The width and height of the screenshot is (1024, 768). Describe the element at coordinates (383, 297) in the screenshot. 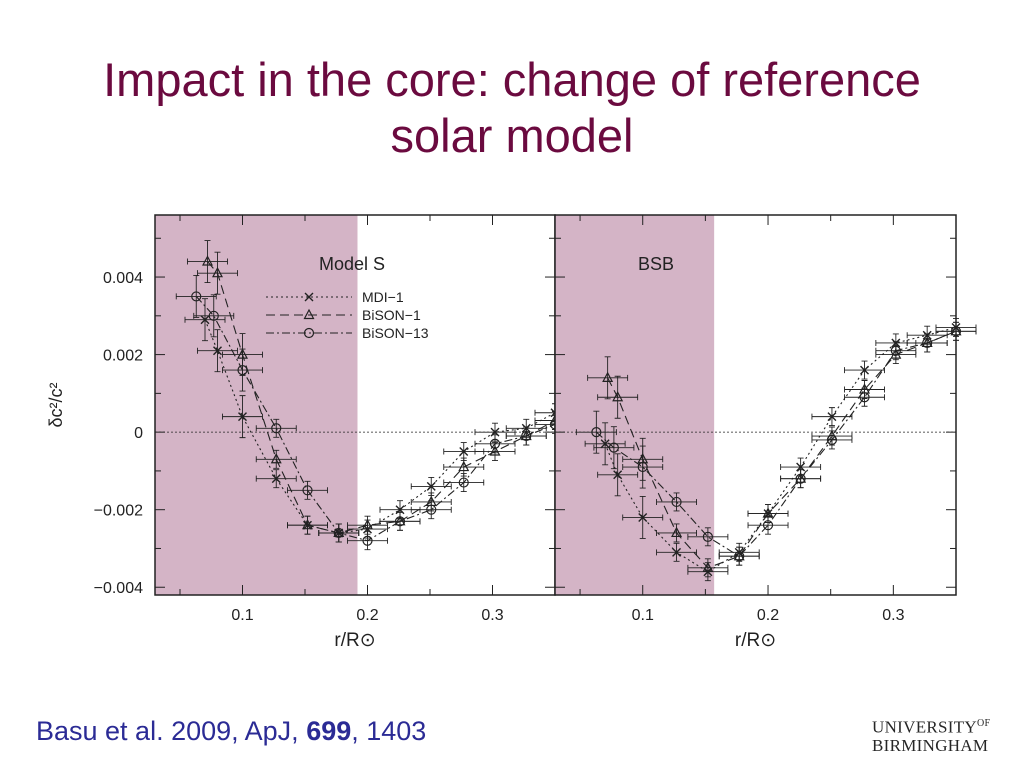

I see `legend-label: MDI−1` at that location.